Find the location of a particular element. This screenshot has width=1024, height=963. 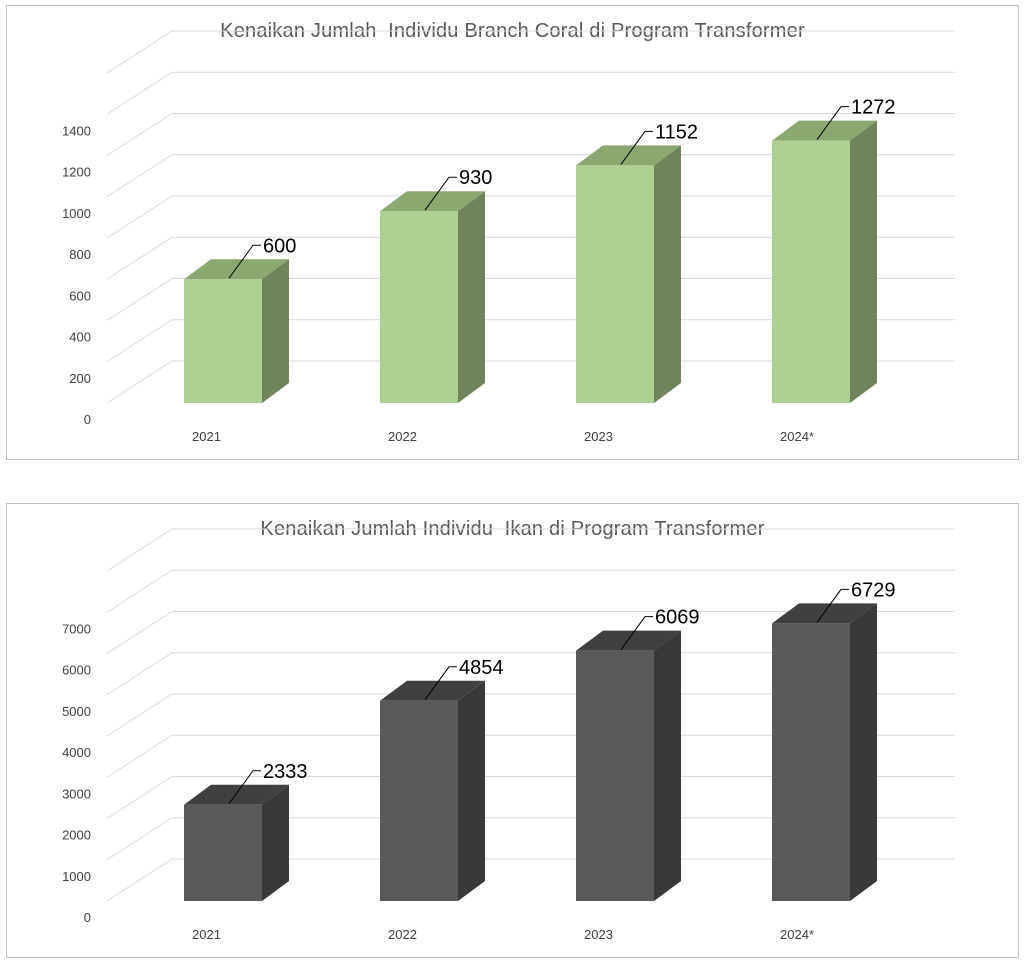

data-label: 6729 is located at coordinates (873, 590).